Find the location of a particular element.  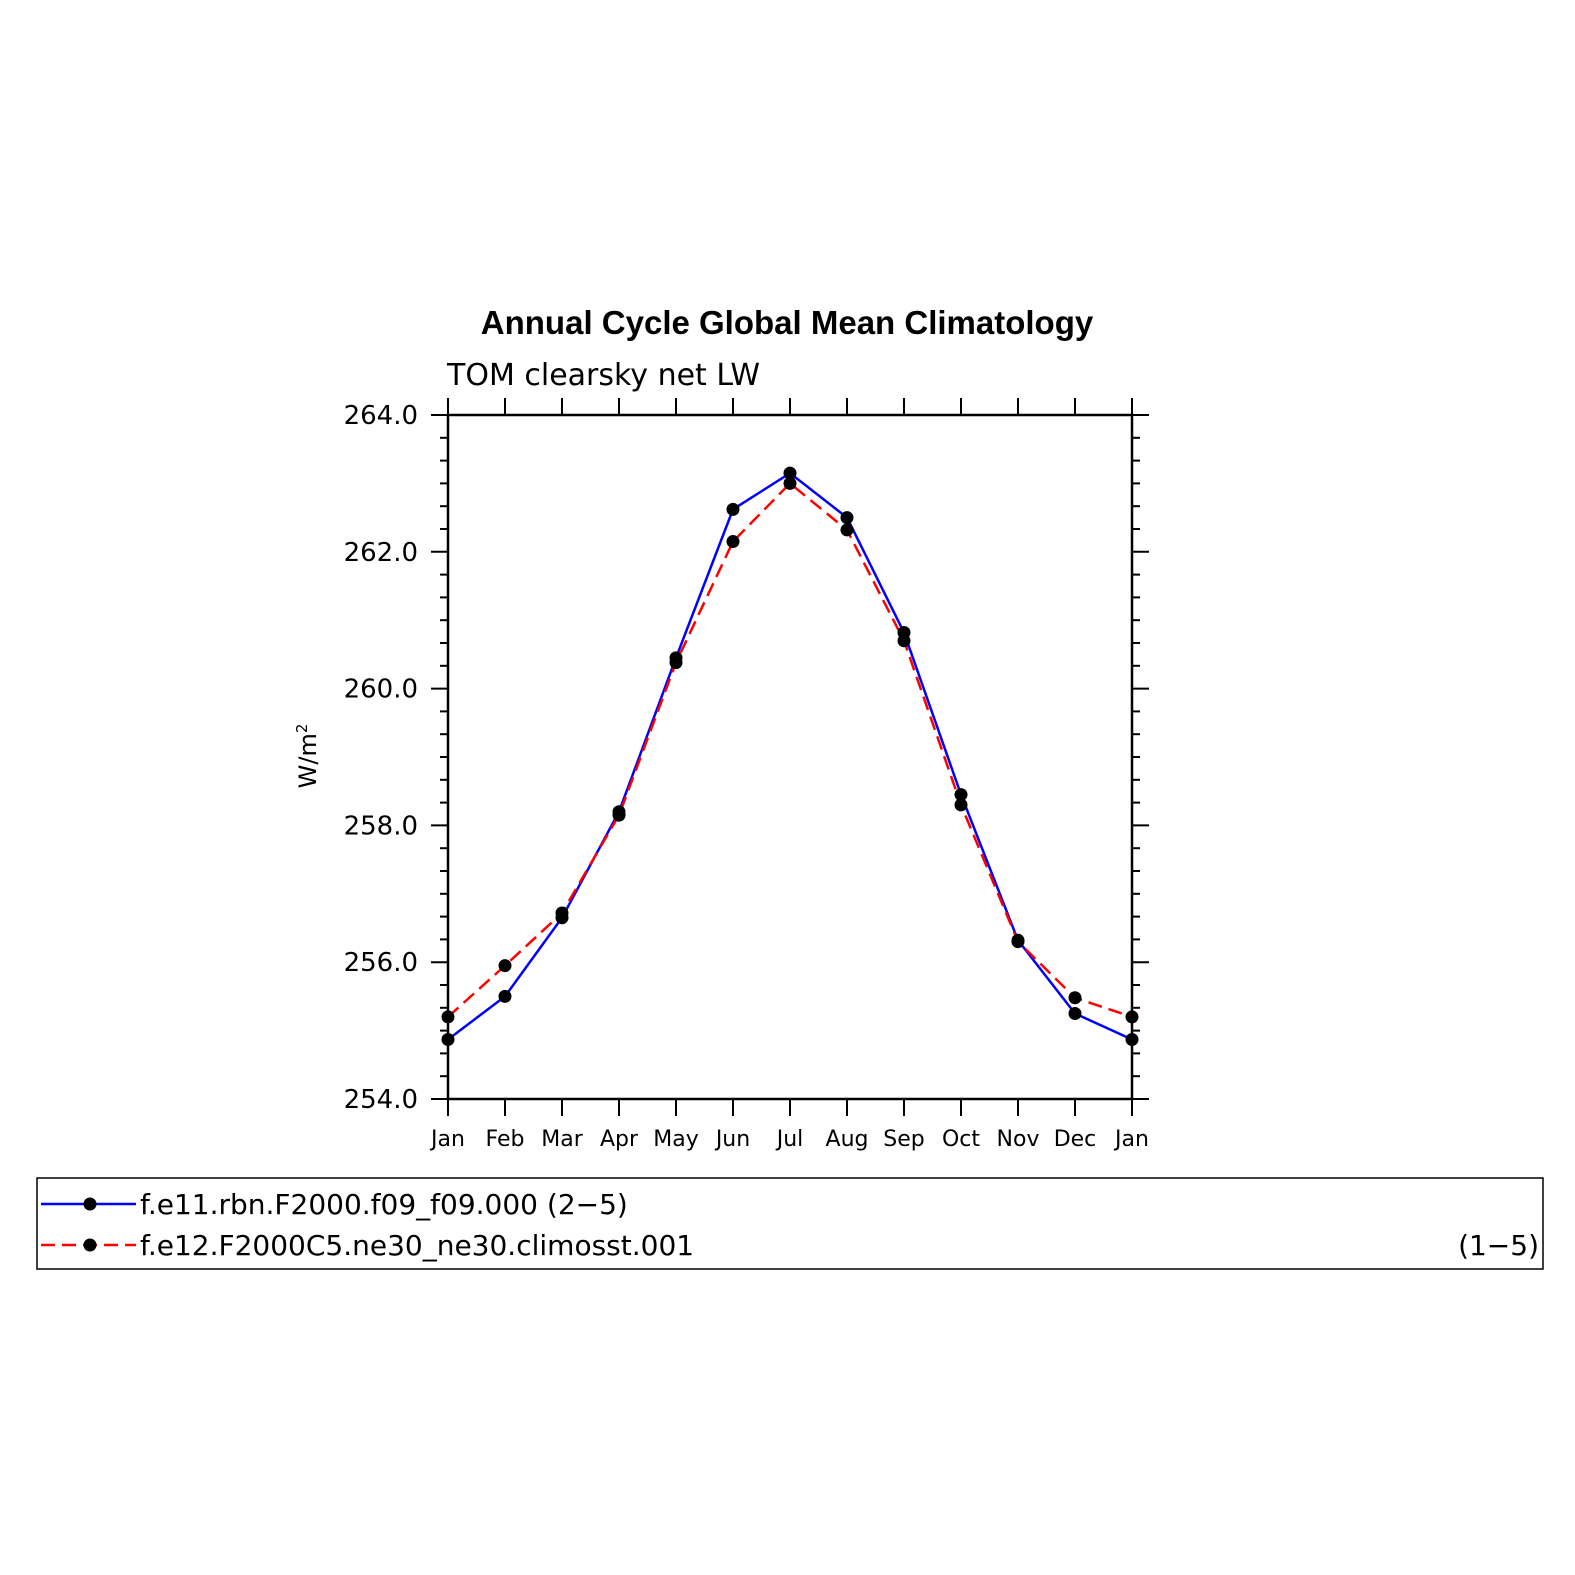

x-tick-label: Aug is located at coordinates (847, 1139).